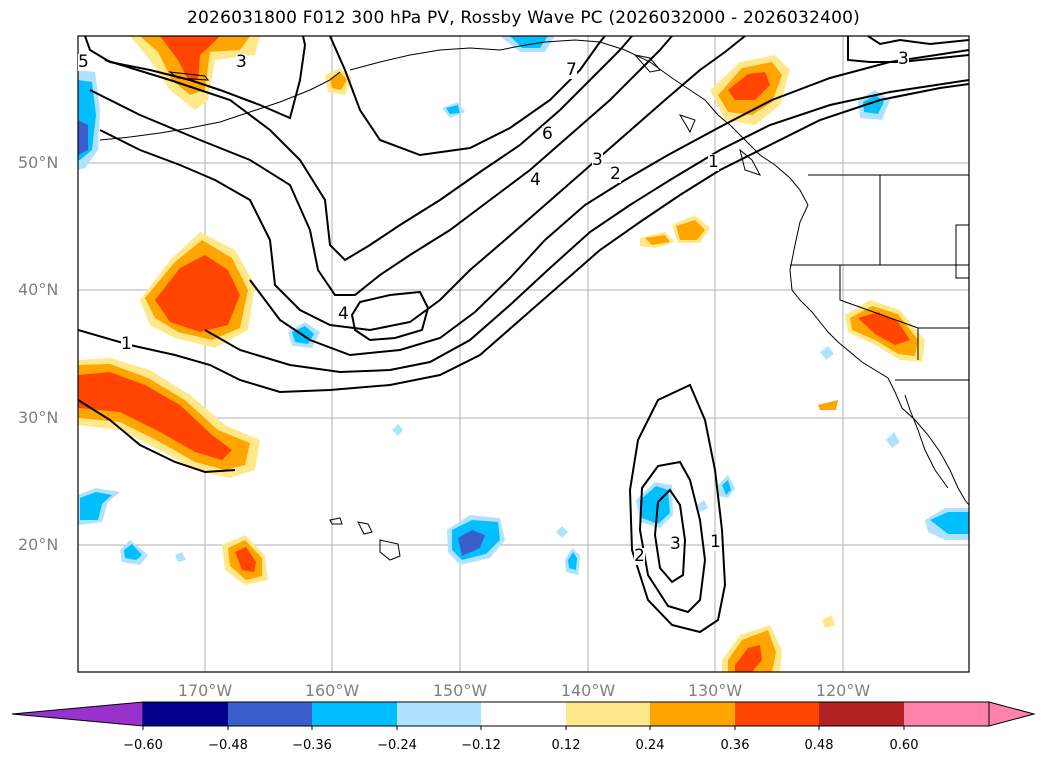  I want to click on lon-label-130w: 130°W, so click(715, 690).